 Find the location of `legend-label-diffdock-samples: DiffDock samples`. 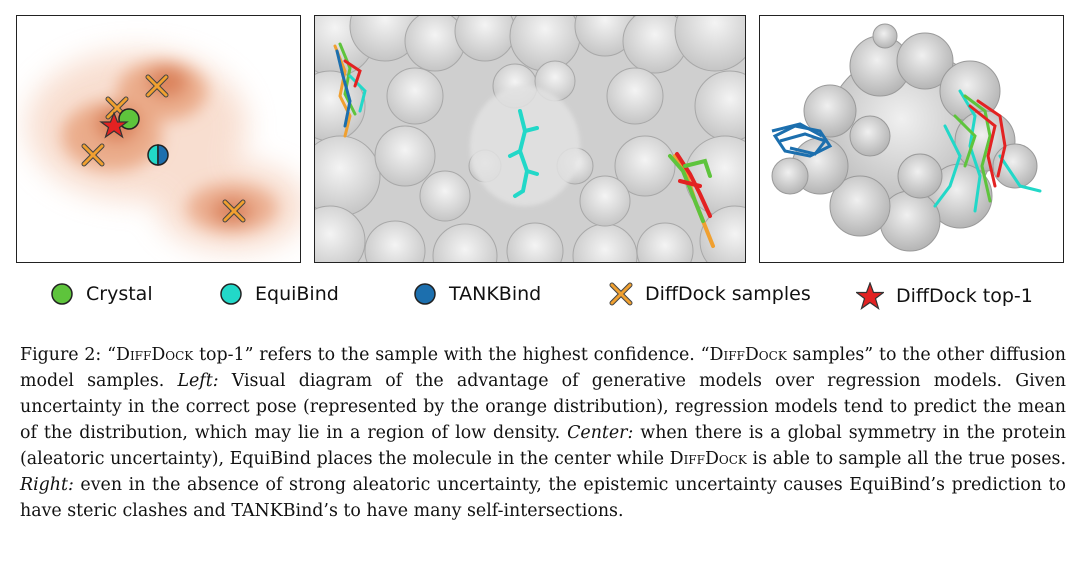

legend-label-diffdock-samples: DiffDock samples is located at coordinates (728, 294).